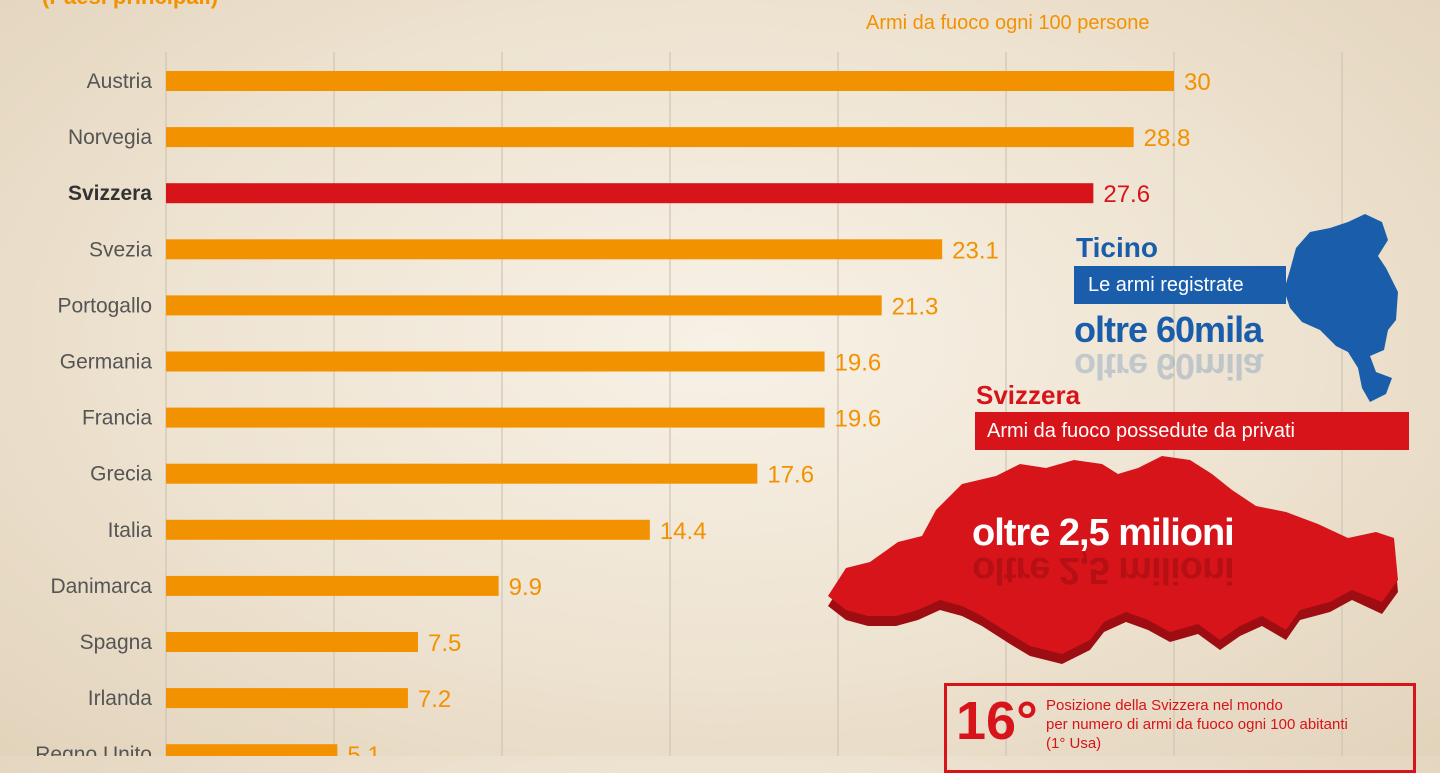 Image resolution: width=1440 pixels, height=773 pixels. What do you see at coordinates (120, 81) in the screenshot?
I see `category-label: Austria` at bounding box center [120, 81].